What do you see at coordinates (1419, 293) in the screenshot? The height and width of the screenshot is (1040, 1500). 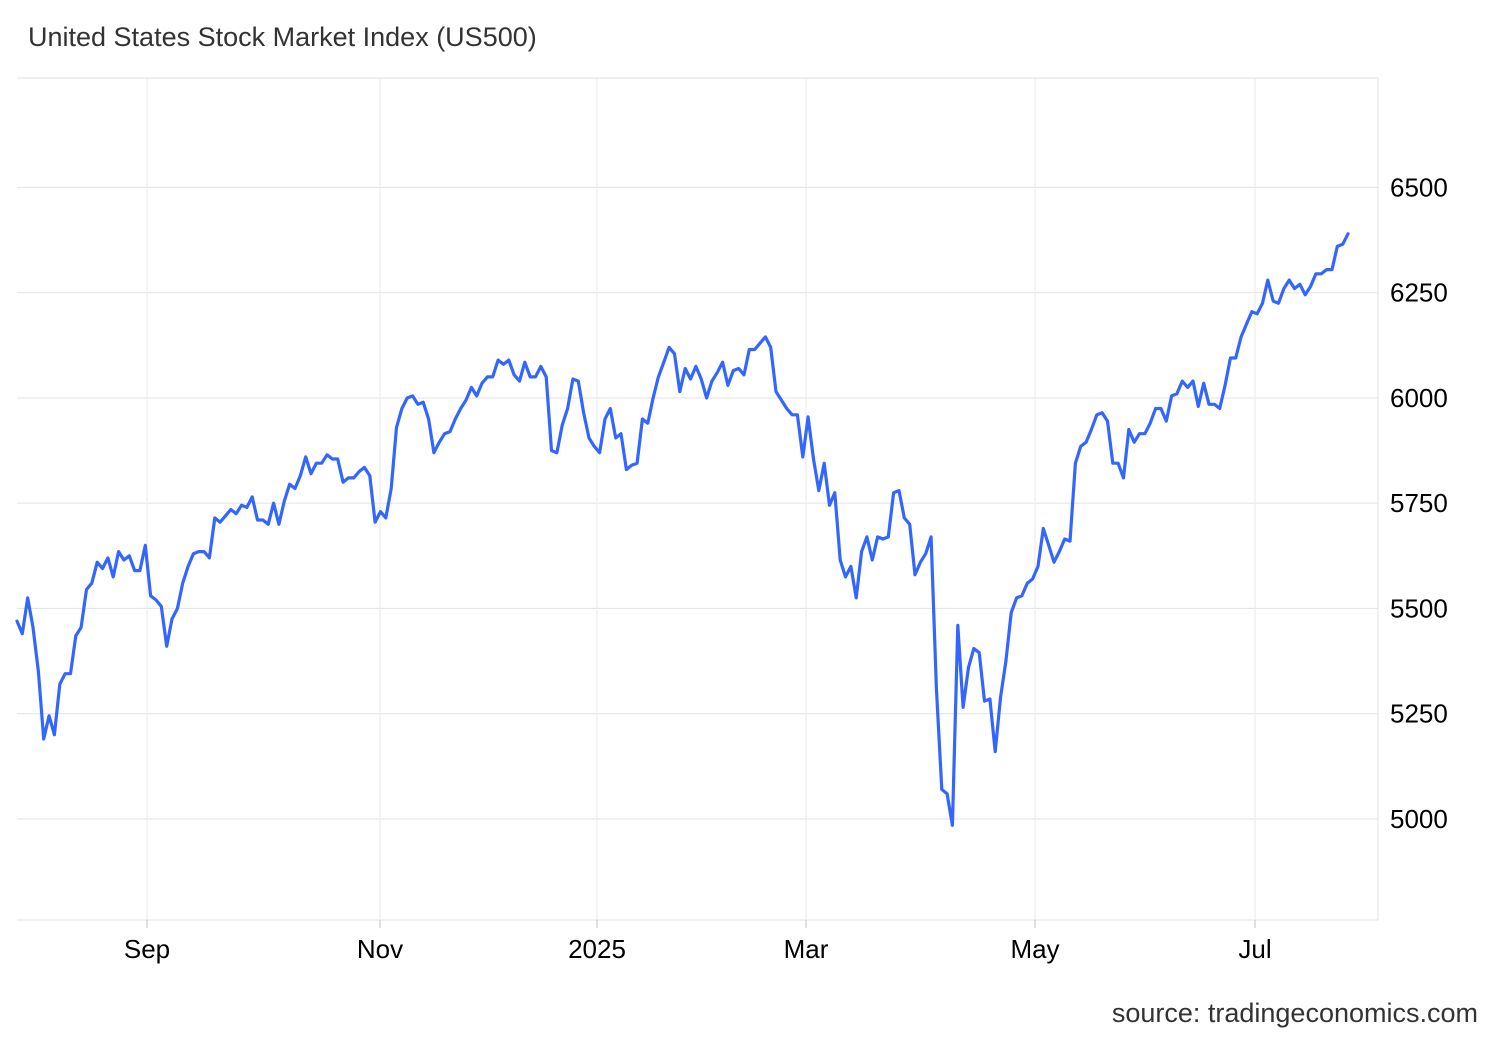 I see `y-tick-label: 6250` at bounding box center [1419, 293].